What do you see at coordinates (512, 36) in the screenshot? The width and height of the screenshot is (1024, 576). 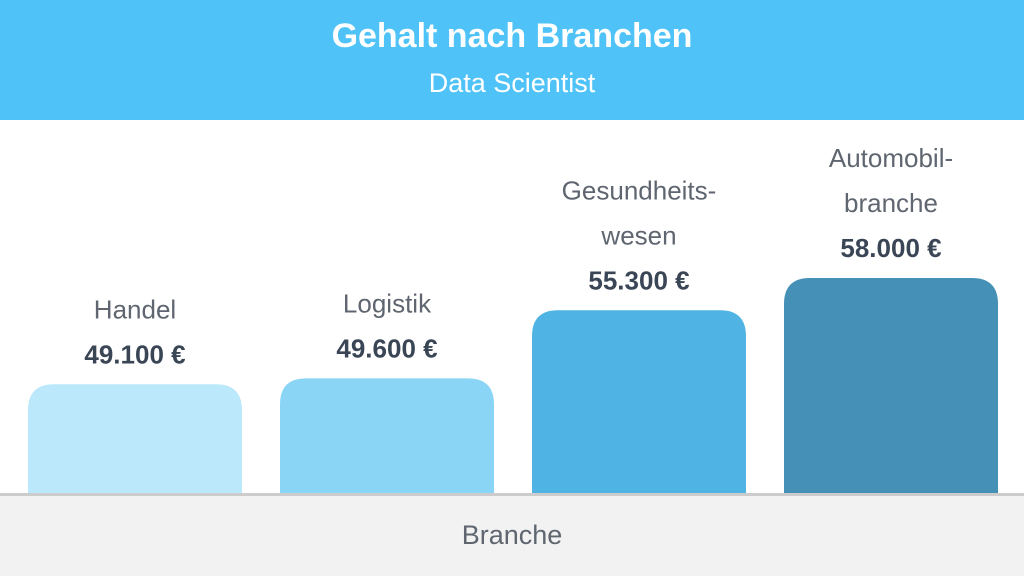 I see `chart-title: Gehalt nach Branchen` at bounding box center [512, 36].